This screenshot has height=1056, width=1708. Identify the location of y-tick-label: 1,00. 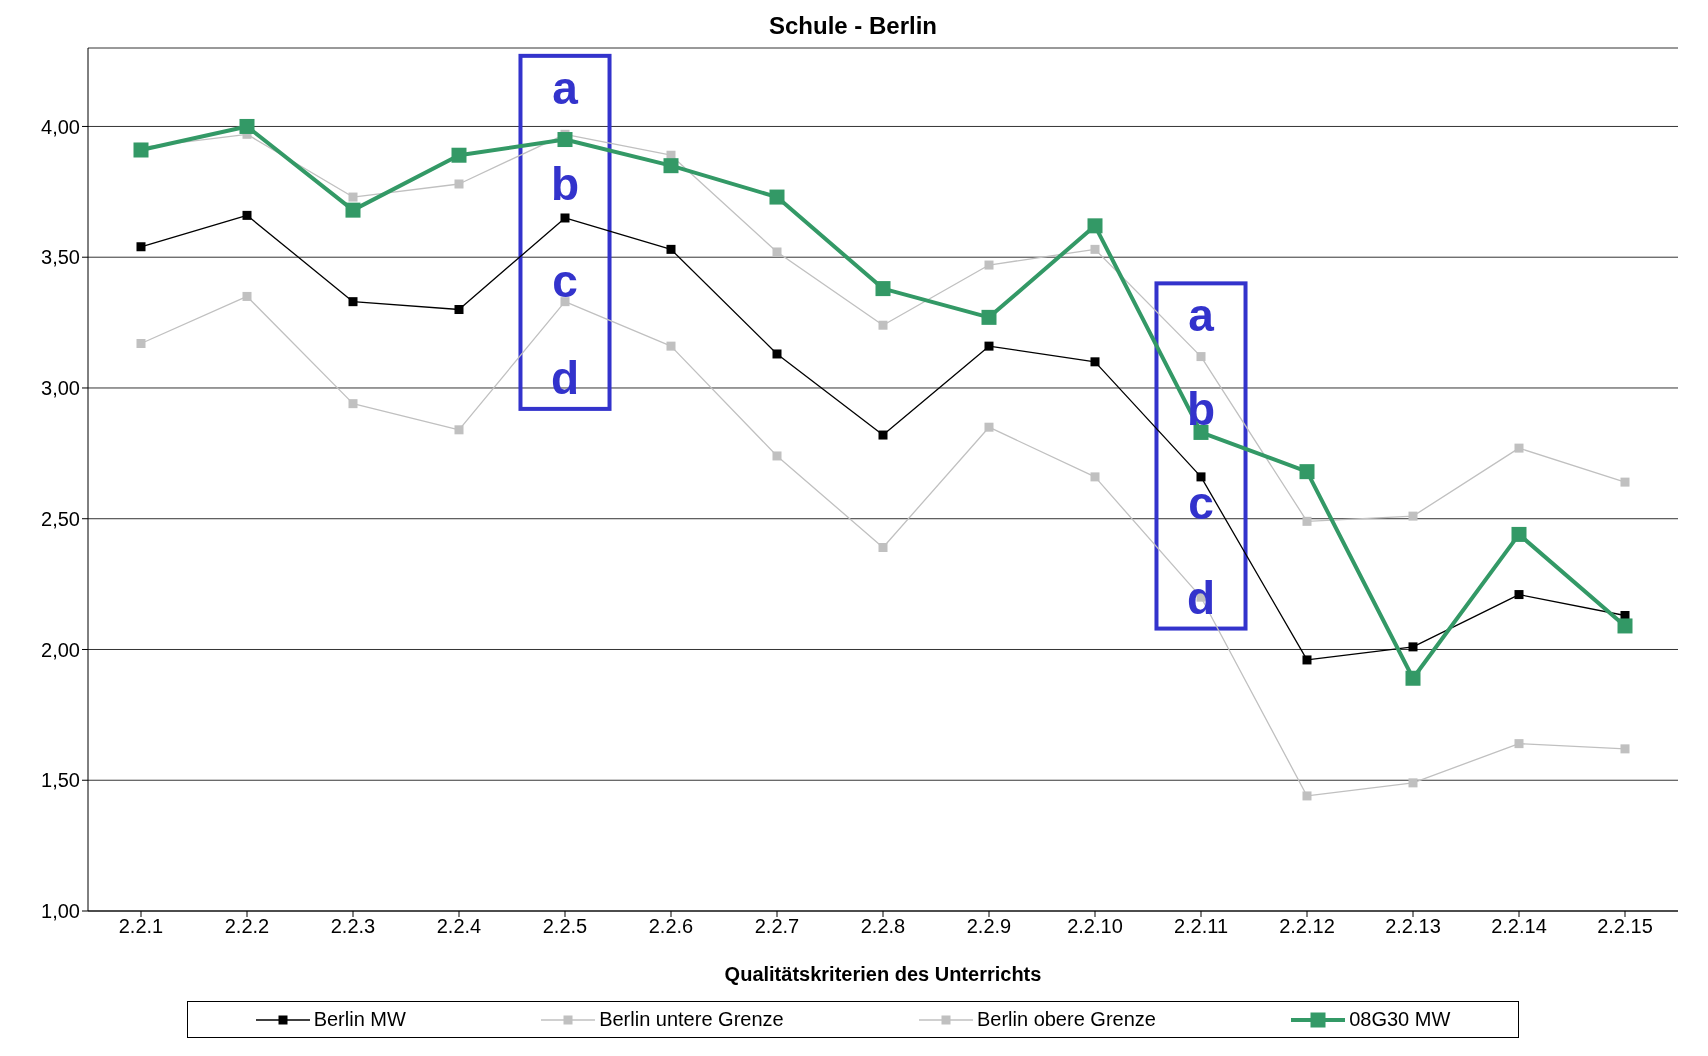
(60, 911).